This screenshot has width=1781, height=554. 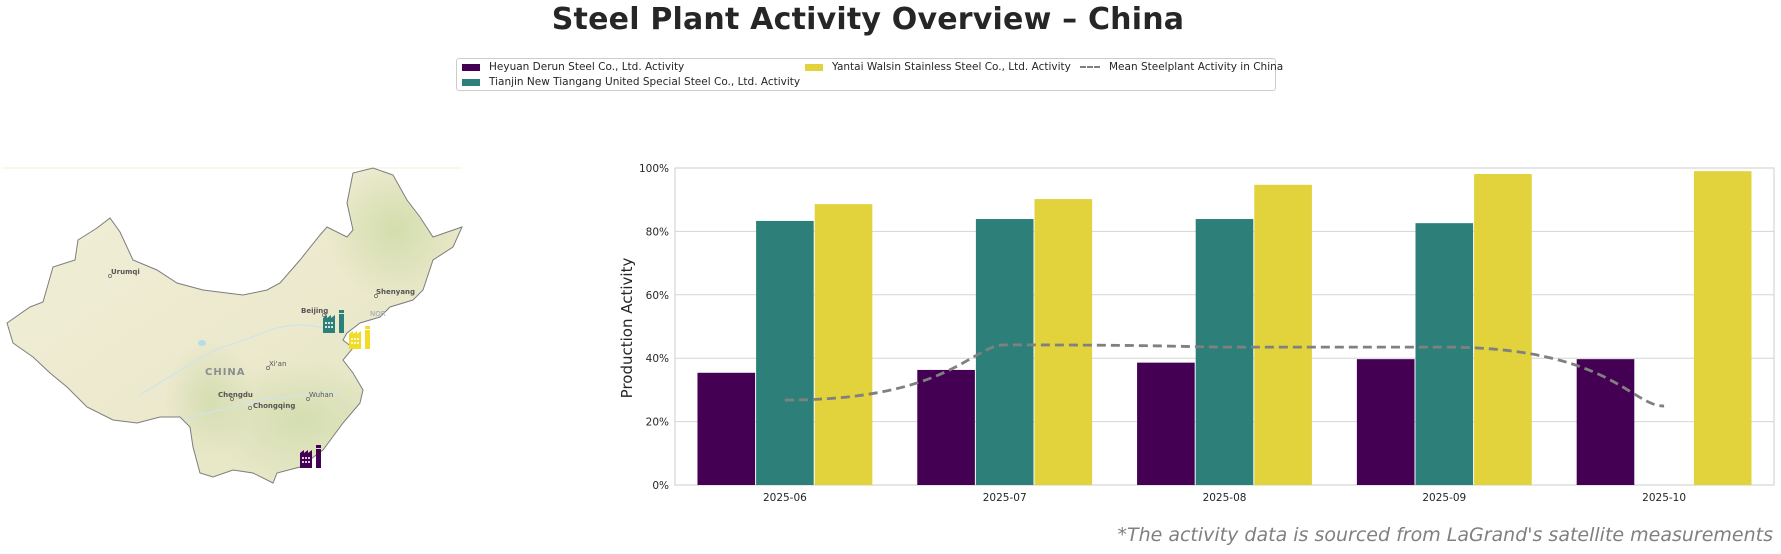 I want to click on x-tick-label: 2025-08, so click(x=1225, y=498).